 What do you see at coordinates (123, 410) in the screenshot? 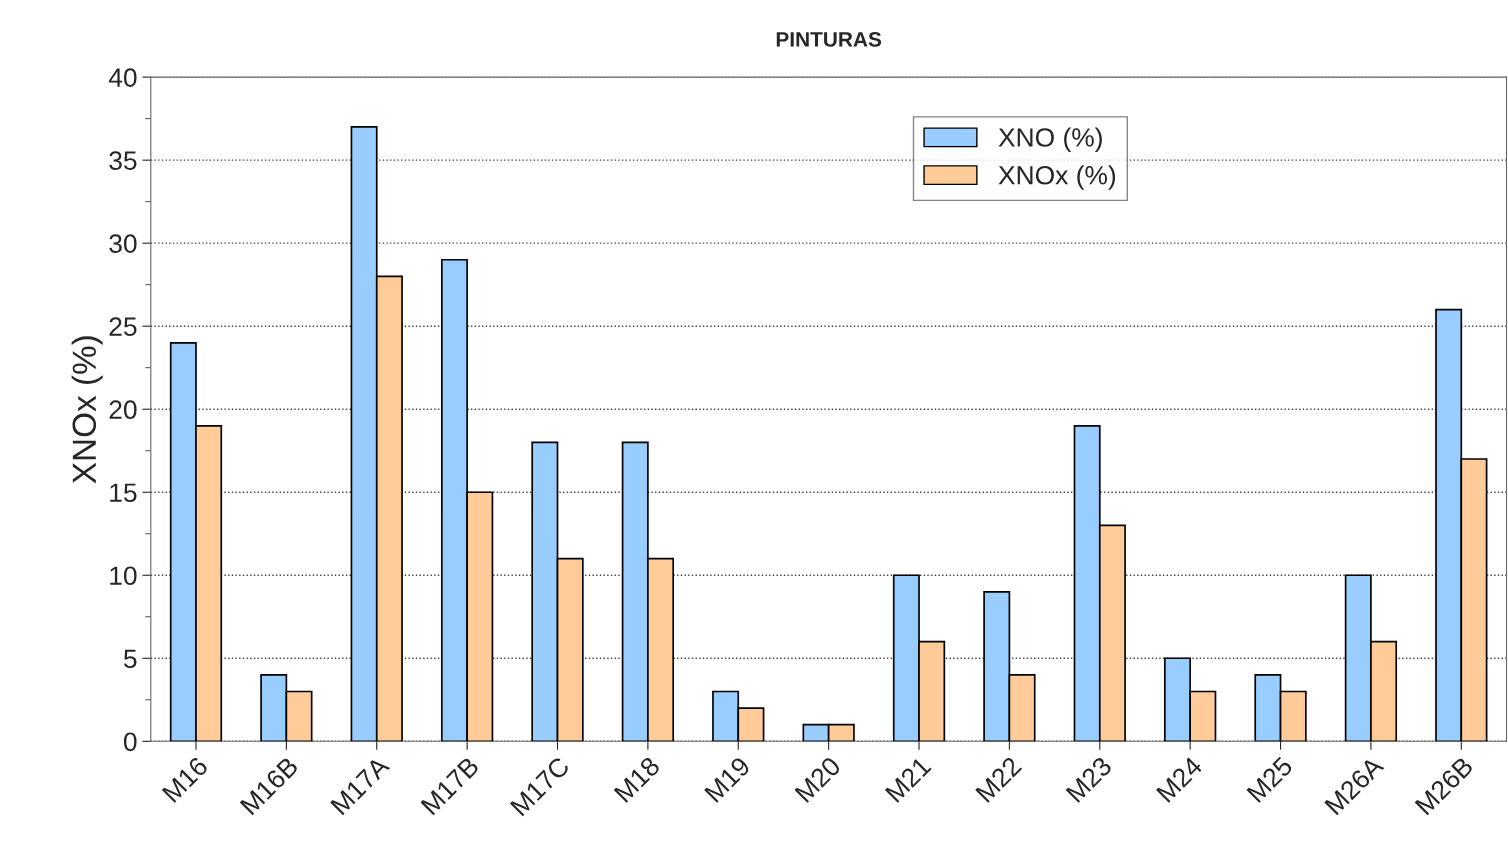
I see `y-tick-label: 20` at bounding box center [123, 410].